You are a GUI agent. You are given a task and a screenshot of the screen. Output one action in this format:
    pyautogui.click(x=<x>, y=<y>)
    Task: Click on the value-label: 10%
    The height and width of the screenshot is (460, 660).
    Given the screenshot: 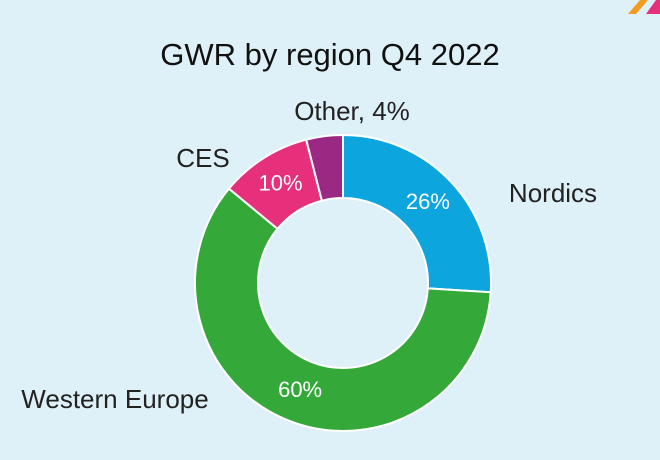 What is the action you would take?
    pyautogui.click(x=281, y=182)
    